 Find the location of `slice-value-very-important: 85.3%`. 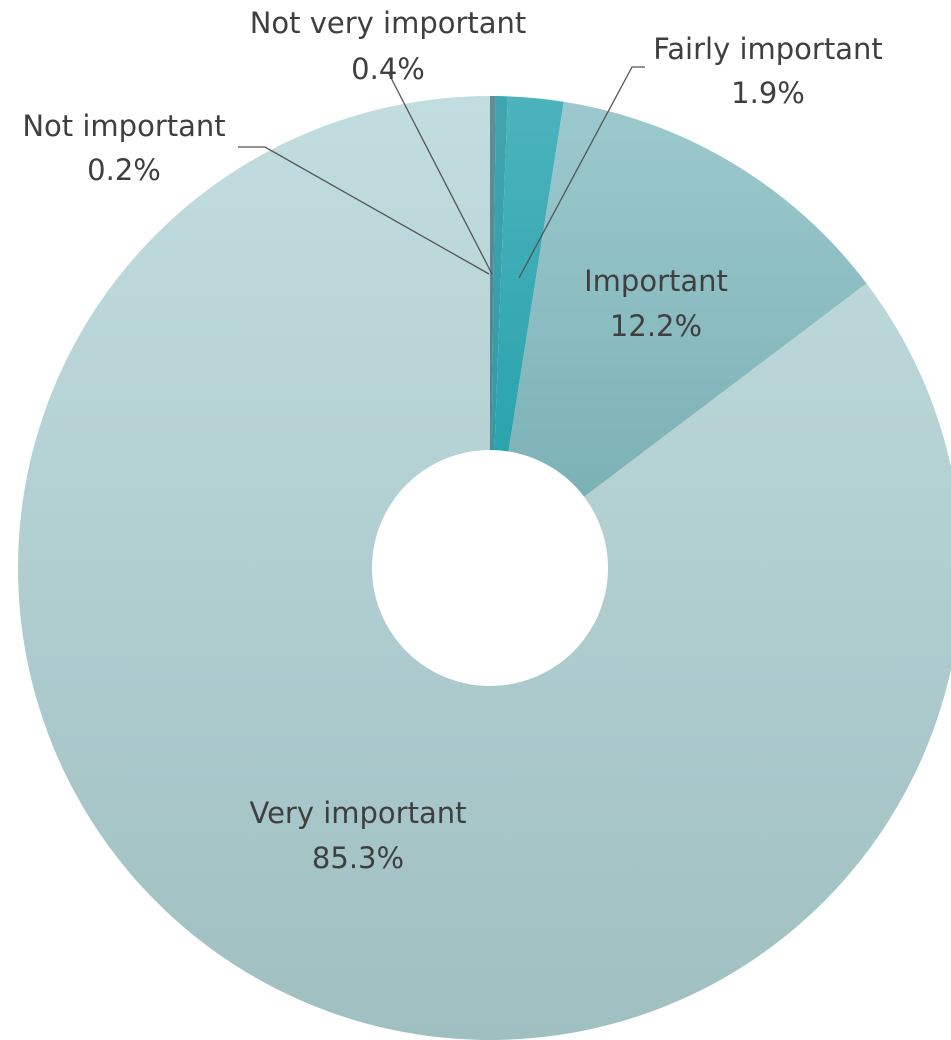

slice-value-very-important: 85.3% is located at coordinates (358, 858).